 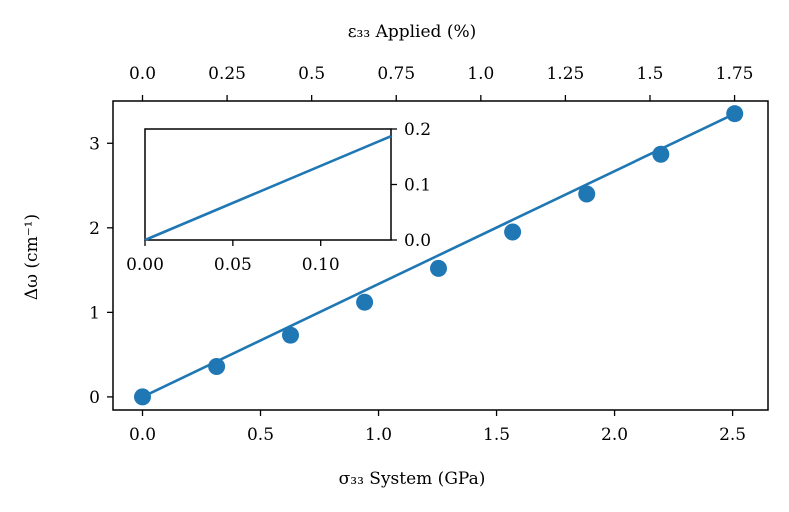 I want to click on y-tick-label: 1, so click(x=94, y=313).